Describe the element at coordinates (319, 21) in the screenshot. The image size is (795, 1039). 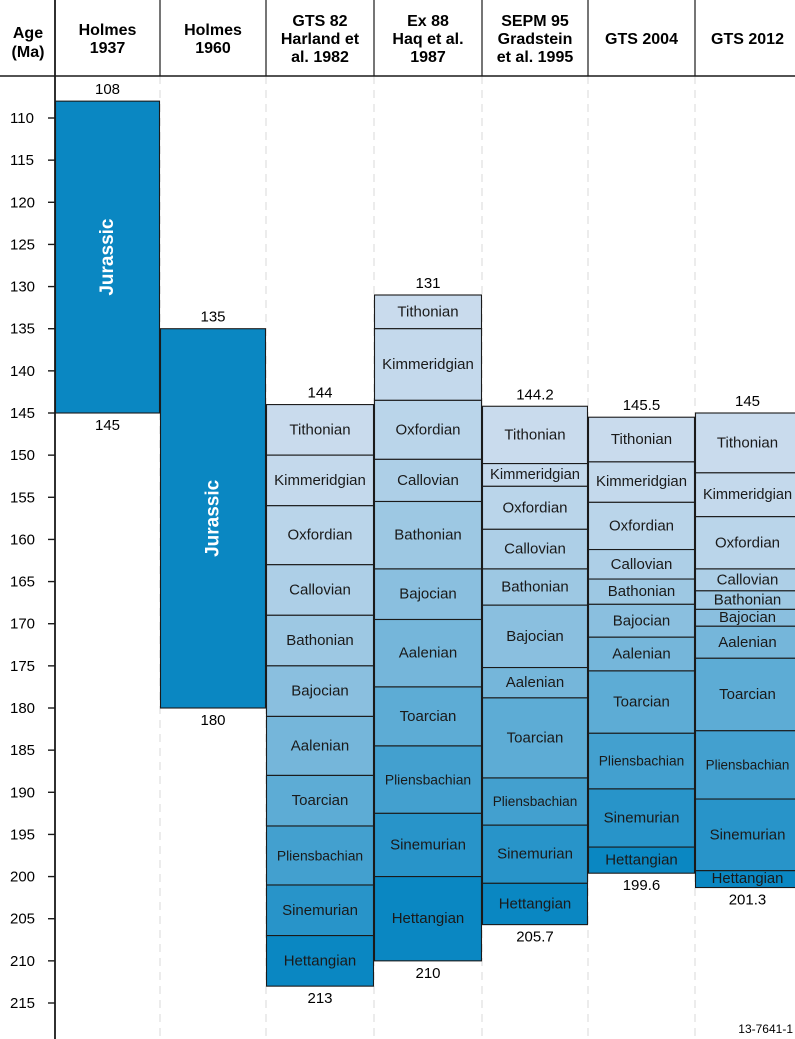
I see `column-header-line: GTS 82` at that location.